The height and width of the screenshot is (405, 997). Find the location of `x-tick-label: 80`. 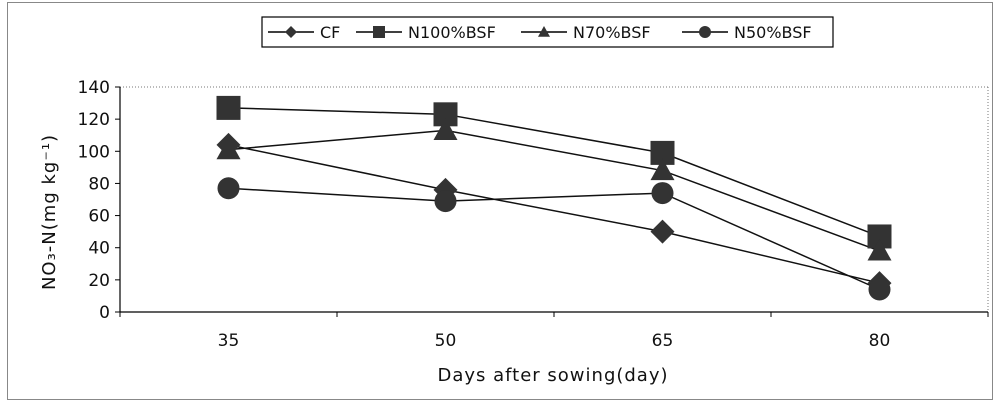

x-tick-label: 80 is located at coordinates (880, 341).